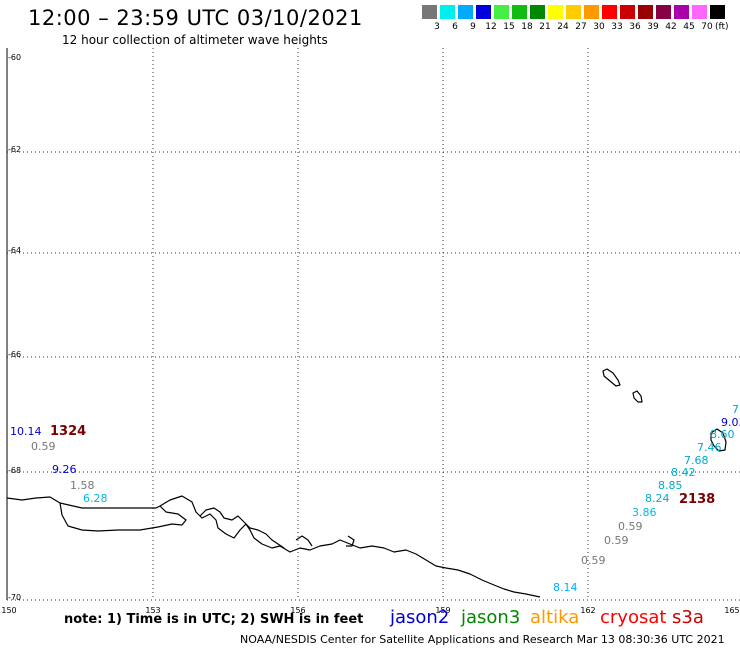 The width and height of the screenshot is (740, 650). What do you see at coordinates (420, 617) in the screenshot?
I see `satellite-name: jason2` at bounding box center [420, 617].